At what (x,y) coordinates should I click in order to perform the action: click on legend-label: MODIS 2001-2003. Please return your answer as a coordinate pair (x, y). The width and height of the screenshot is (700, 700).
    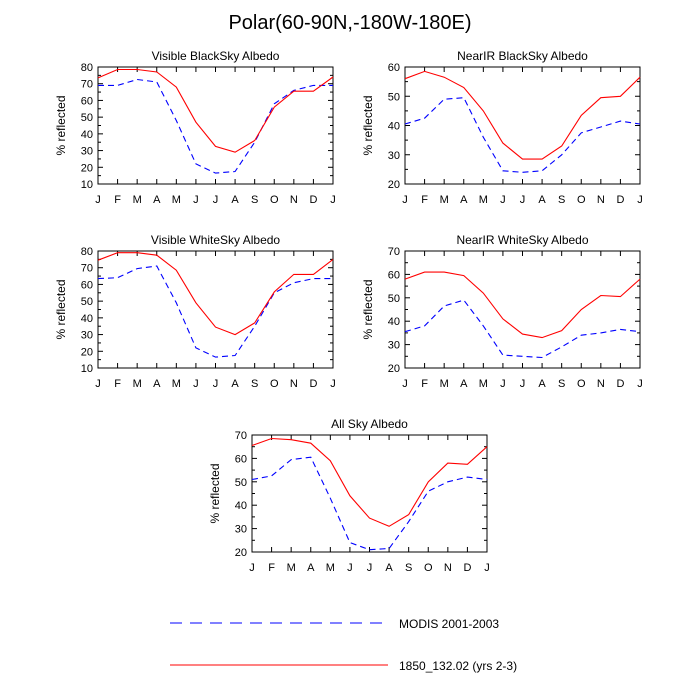
    Looking at the image, I should click on (449, 624).